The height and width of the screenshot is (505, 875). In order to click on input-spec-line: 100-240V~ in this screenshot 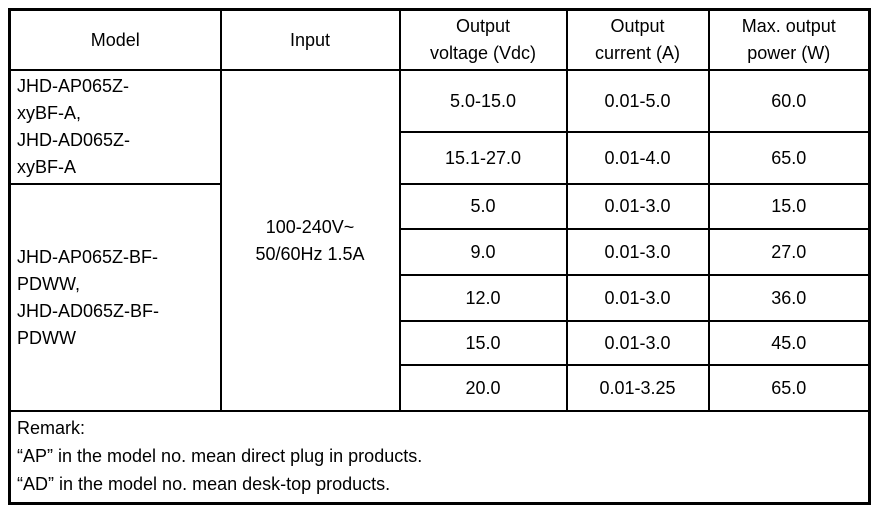, I will do `click(310, 226)`.